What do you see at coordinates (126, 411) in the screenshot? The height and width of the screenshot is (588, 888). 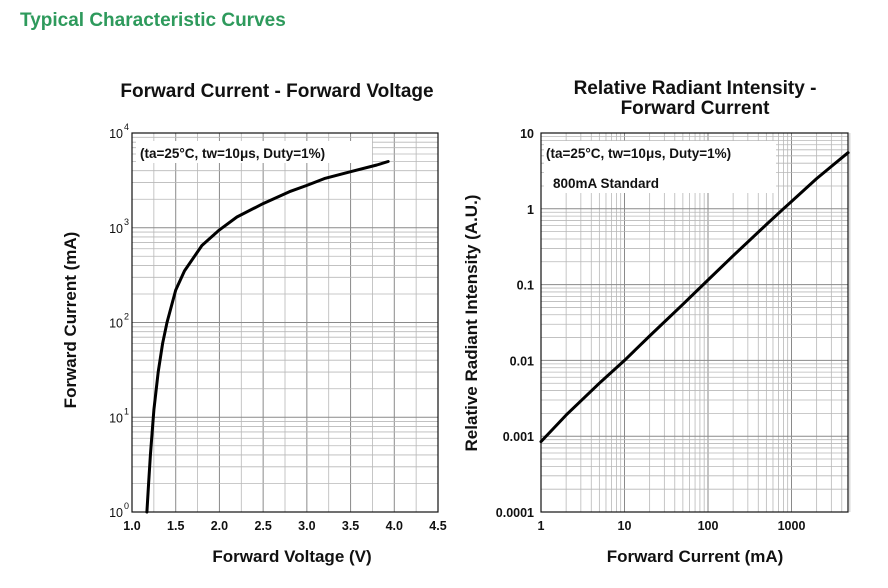 I see `chart1-y-tick-exponent: 1` at bounding box center [126, 411].